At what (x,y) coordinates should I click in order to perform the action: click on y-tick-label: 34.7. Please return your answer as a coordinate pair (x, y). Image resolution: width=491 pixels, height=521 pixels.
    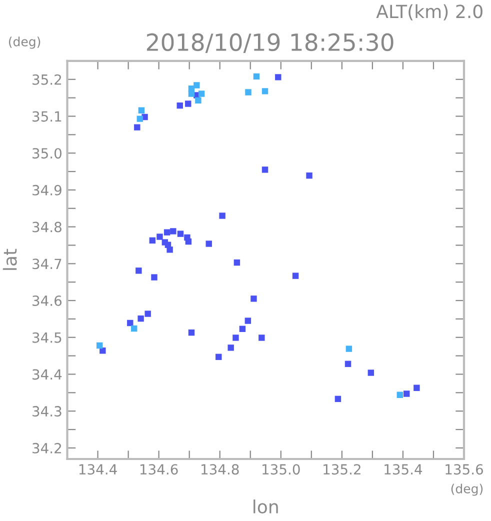
    Looking at the image, I should click on (47, 264).